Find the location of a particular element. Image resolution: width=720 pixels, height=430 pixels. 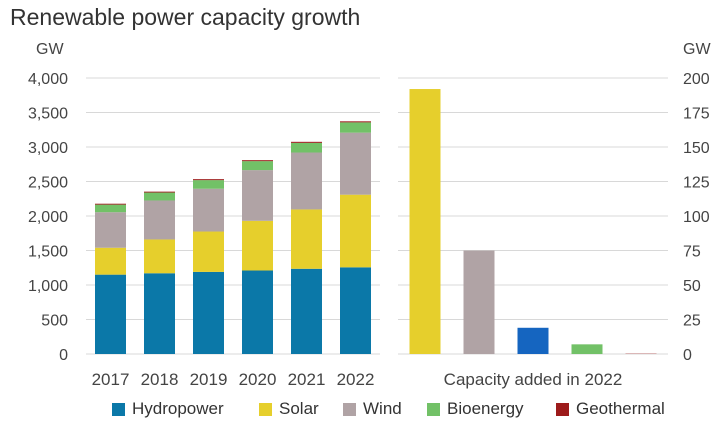

legend-item-geothermal: Geothermal is located at coordinates (610, 409).